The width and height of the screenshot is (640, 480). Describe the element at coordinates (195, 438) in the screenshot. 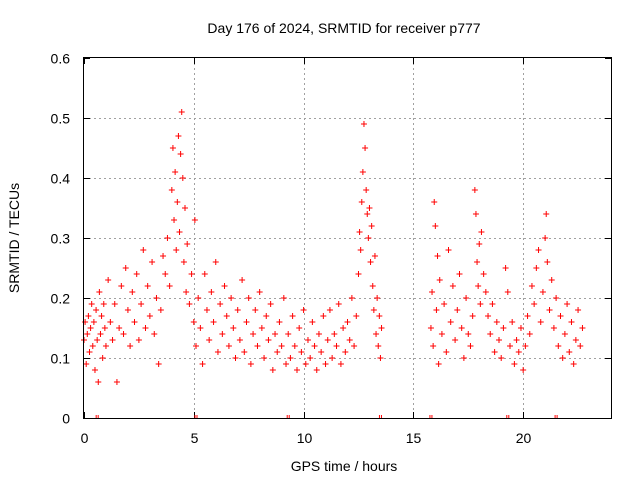

I see `x-tick-label: 5` at that location.